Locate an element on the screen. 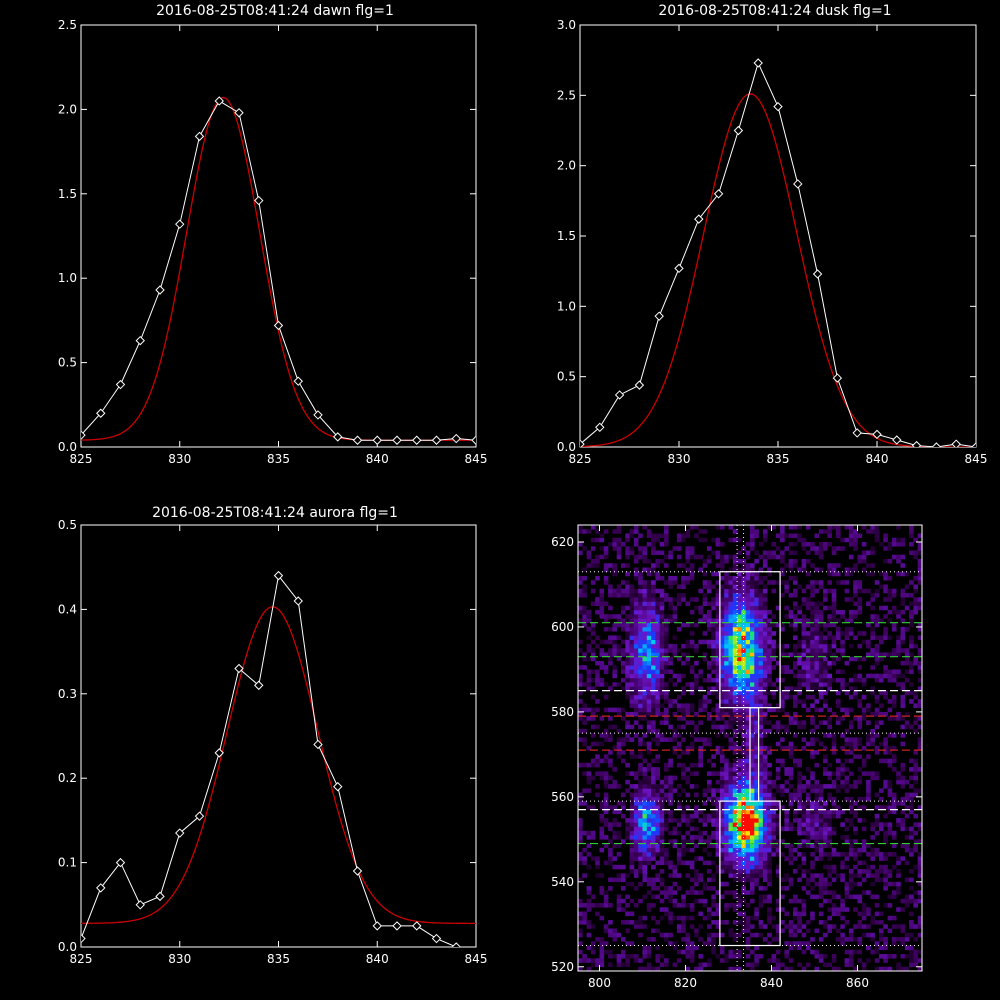  dusk-ytick-label: 0.0 is located at coordinates (566, 447).